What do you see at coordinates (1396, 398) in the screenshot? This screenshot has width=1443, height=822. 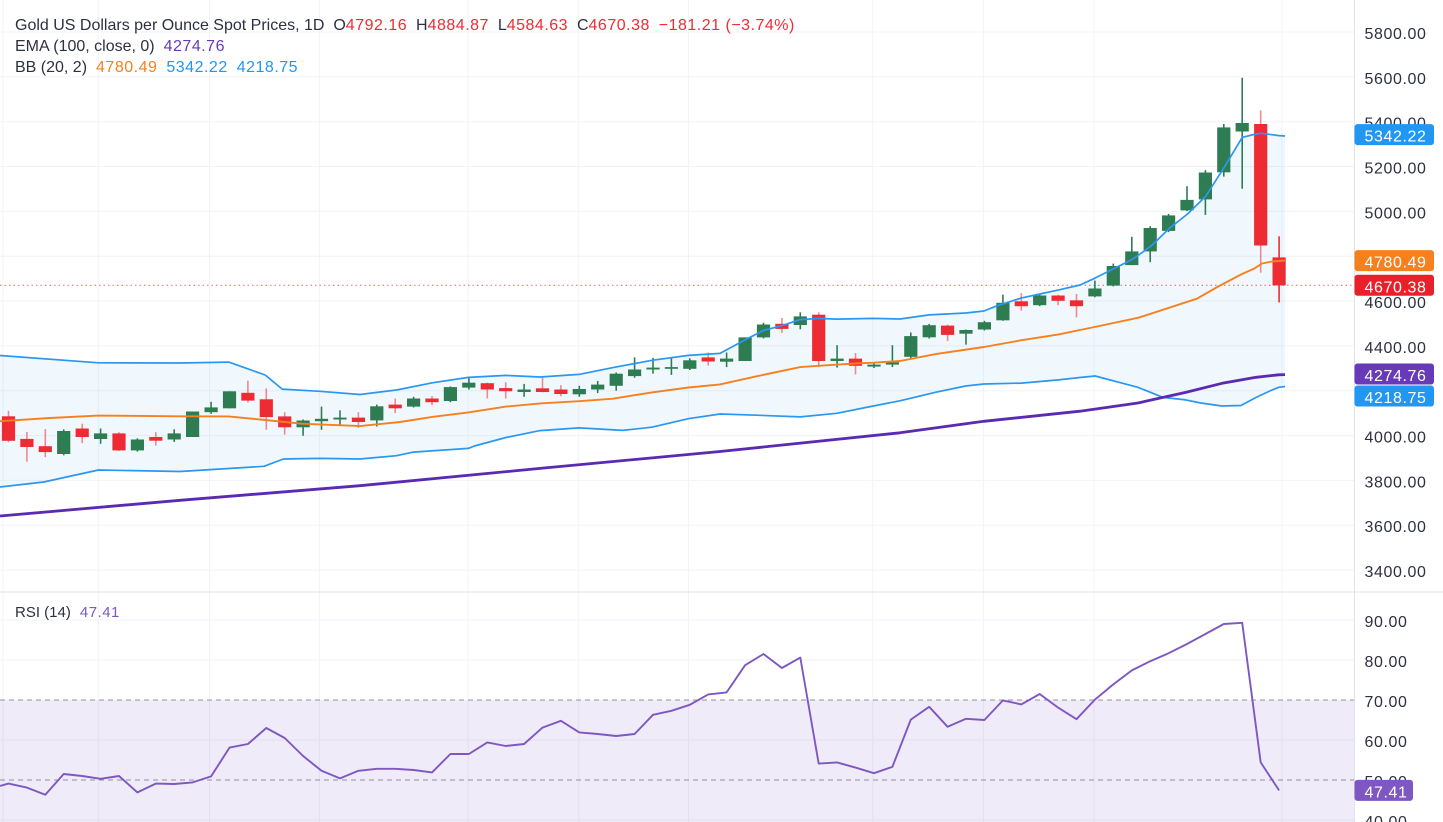 I see `svg-text: 4218.75` at bounding box center [1396, 398].